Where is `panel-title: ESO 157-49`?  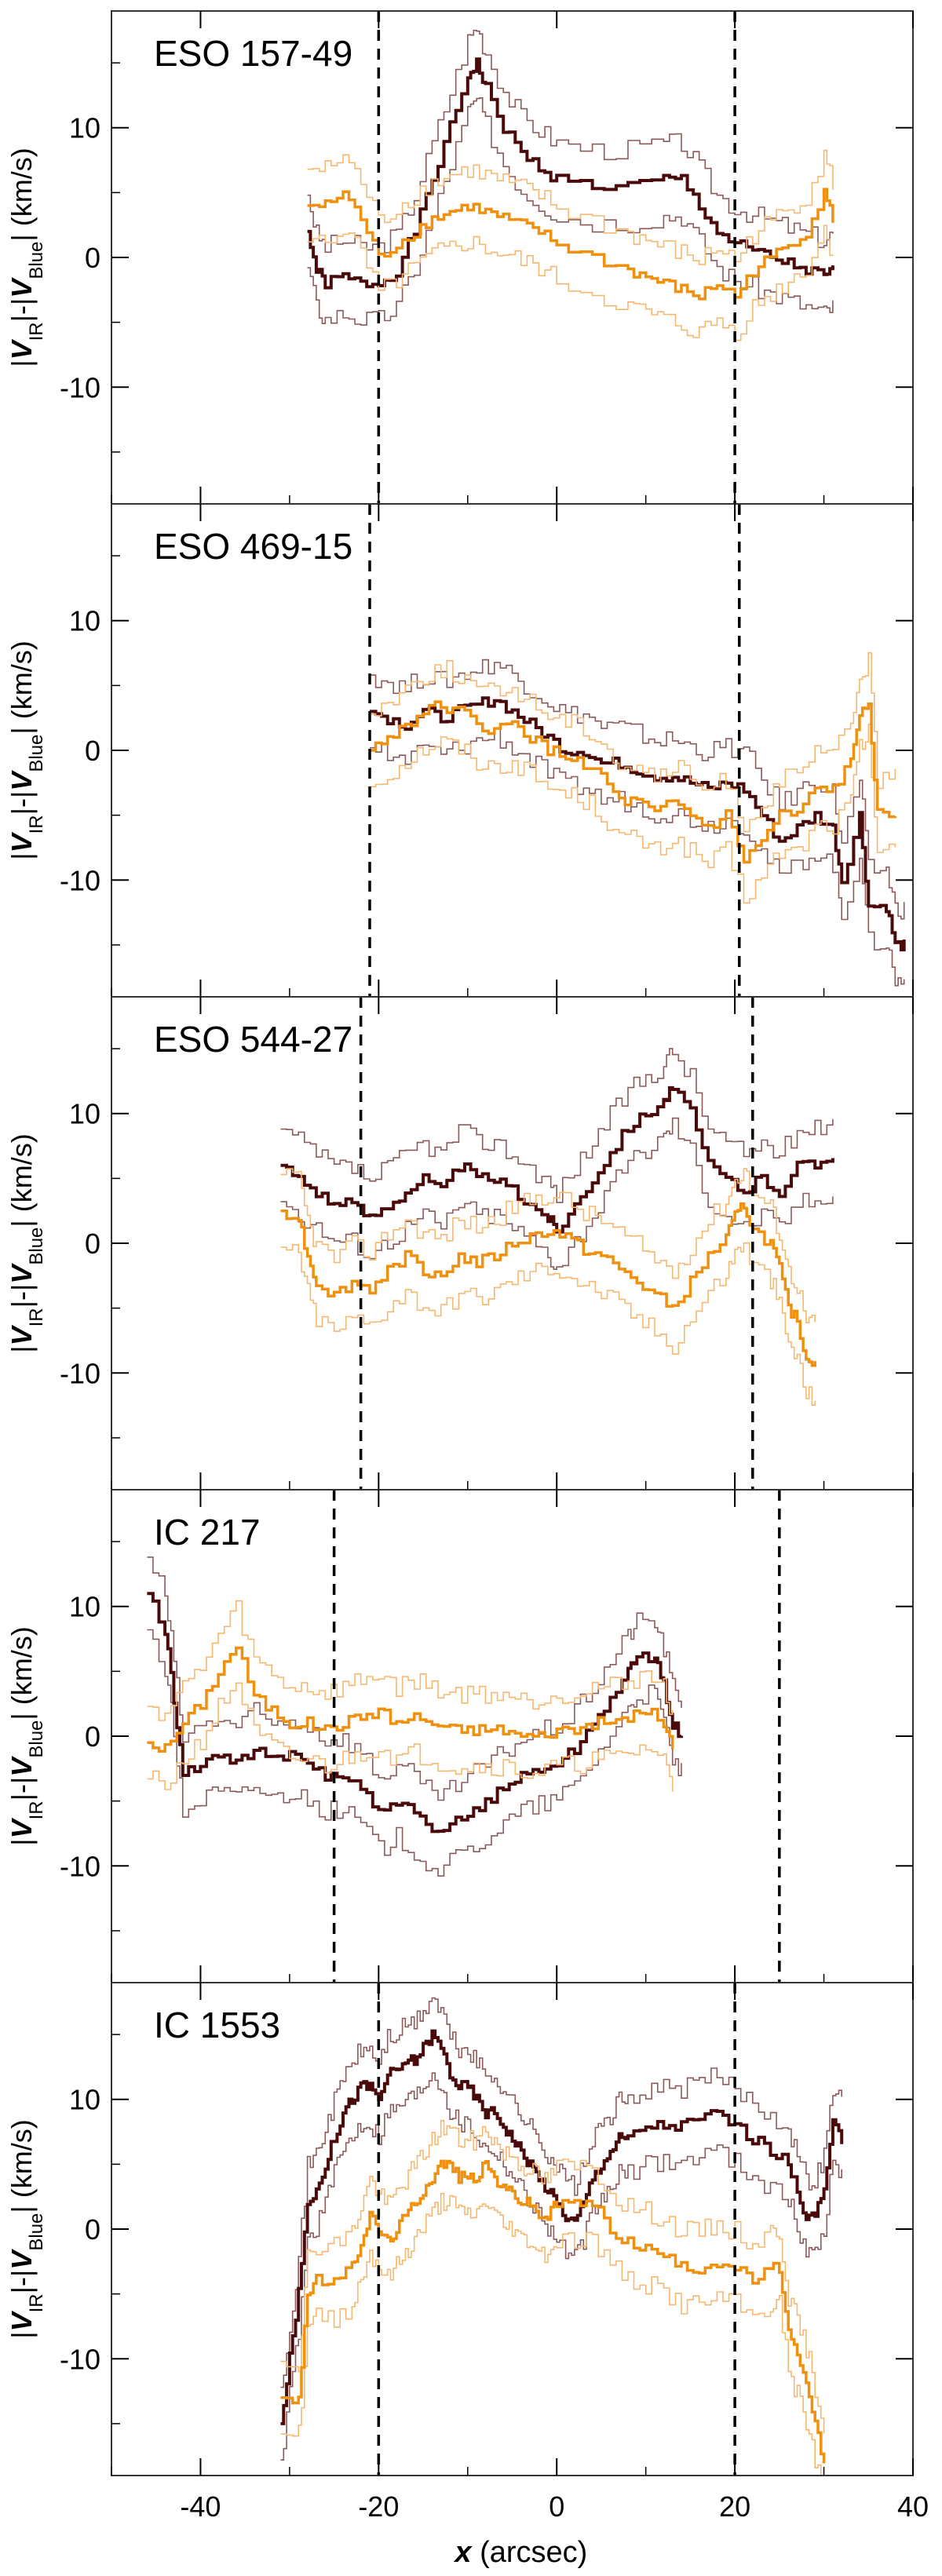 panel-title: ESO 157-49 is located at coordinates (253, 53).